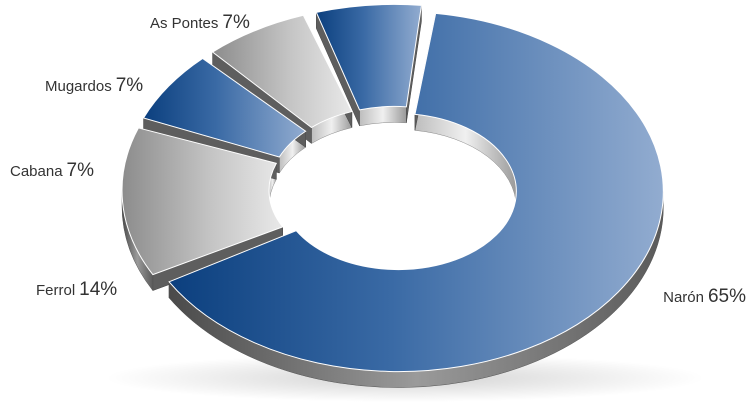  I want to click on slice-label-naron: Narón 65%, so click(704, 296).